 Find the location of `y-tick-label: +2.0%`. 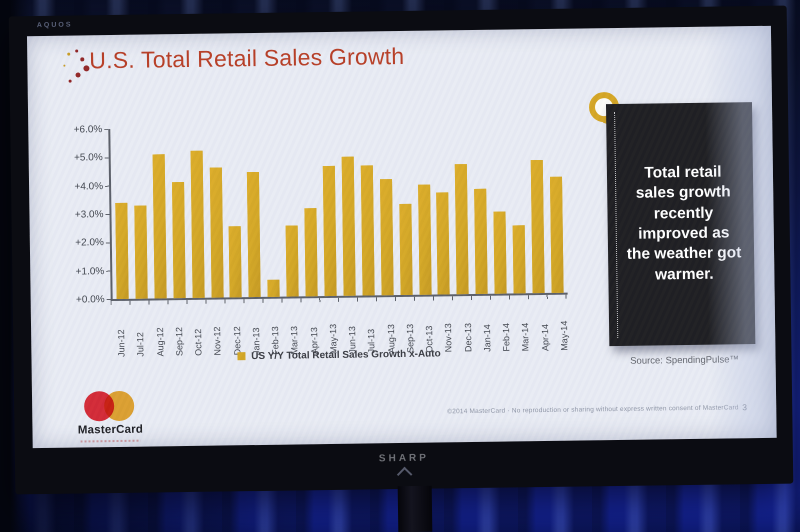

y-tick-label: +2.0% is located at coordinates (89, 243).